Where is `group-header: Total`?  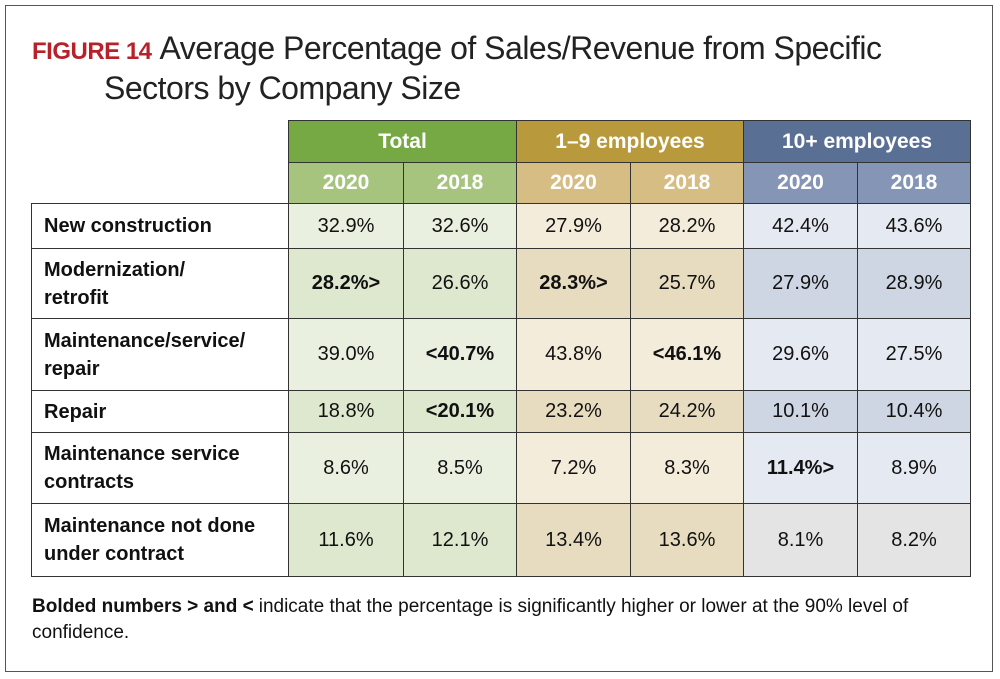 group-header: Total is located at coordinates (402, 141).